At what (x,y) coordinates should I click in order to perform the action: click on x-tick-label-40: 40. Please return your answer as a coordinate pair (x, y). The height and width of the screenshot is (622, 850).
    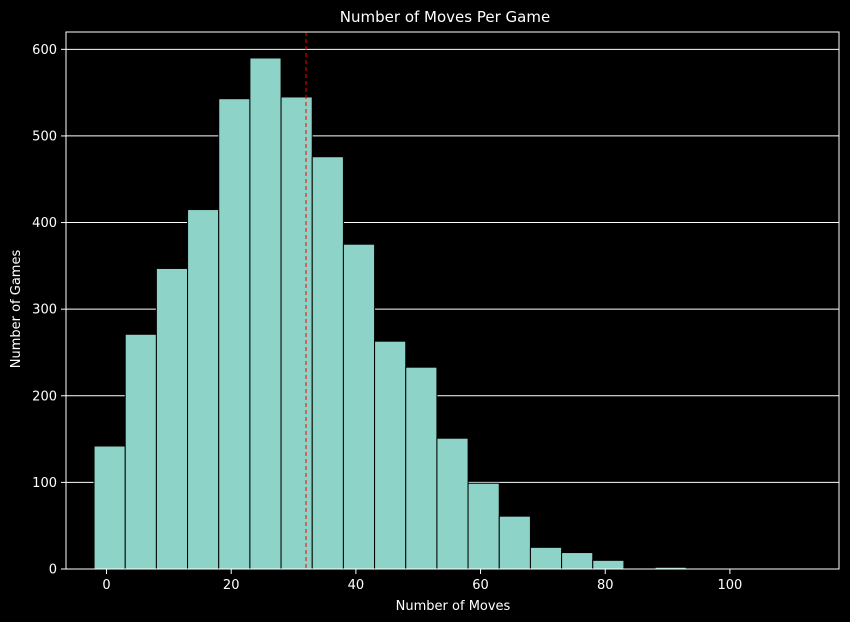
    Looking at the image, I should click on (356, 585).